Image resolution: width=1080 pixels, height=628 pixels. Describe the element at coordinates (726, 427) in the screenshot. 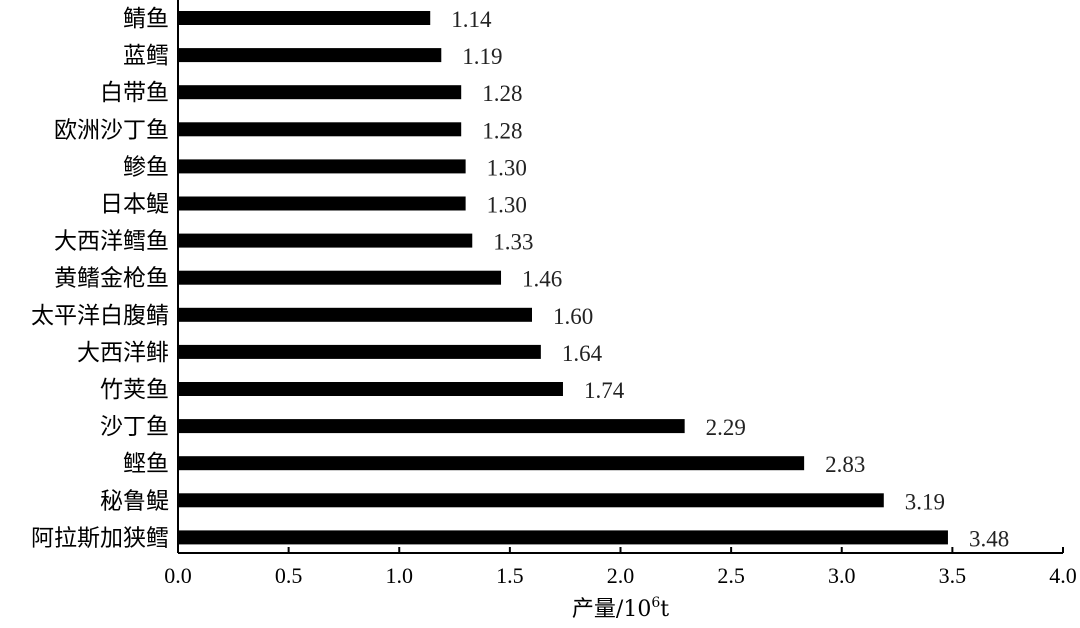

I see `value-label: 2.29` at that location.